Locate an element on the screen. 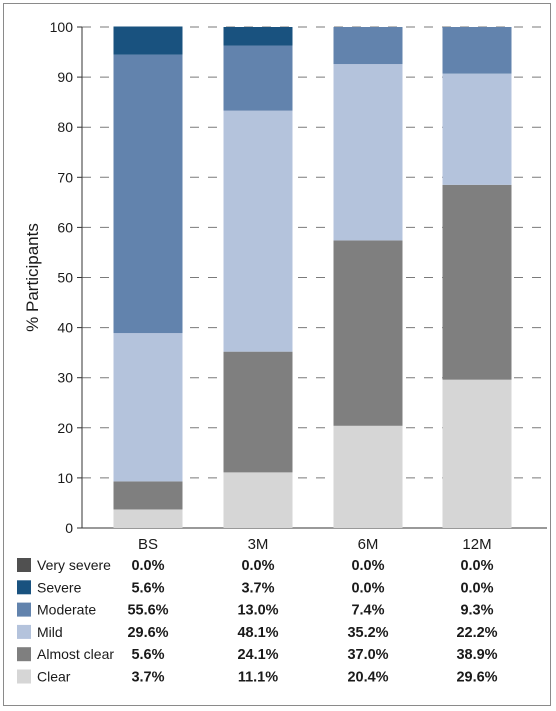  x-category-label-bs: BS is located at coordinates (148, 544).